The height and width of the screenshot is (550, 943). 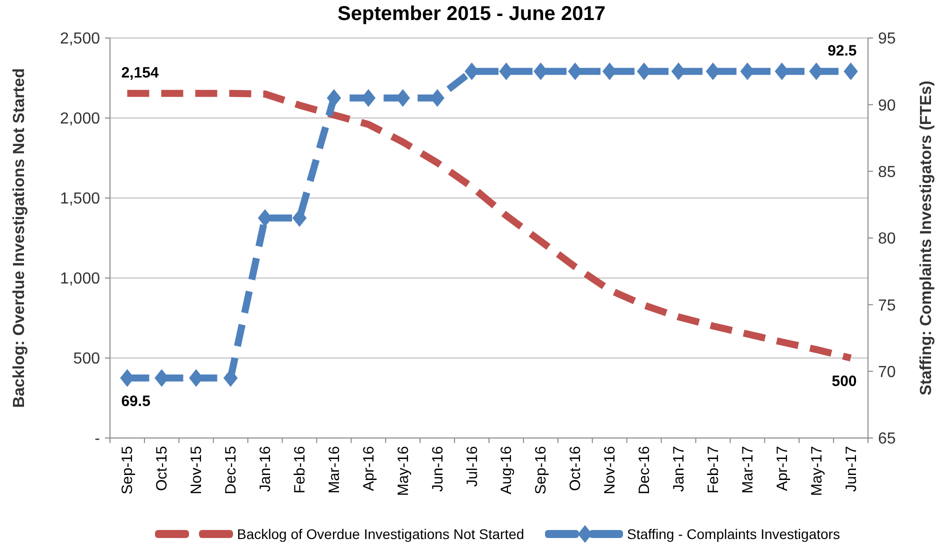 I want to click on data-label: 2,154, so click(x=140, y=73).